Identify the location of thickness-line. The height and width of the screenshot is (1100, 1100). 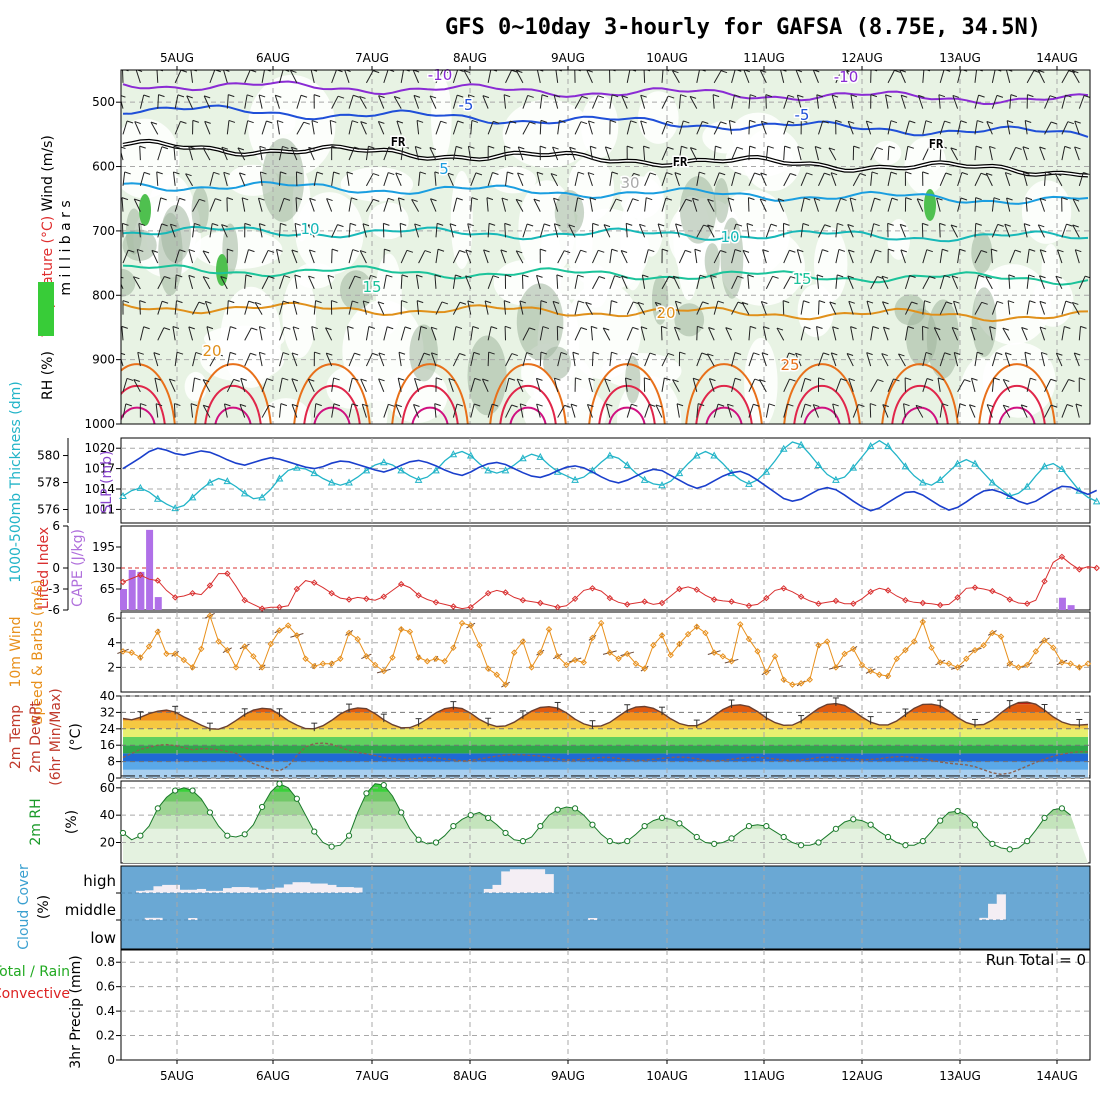
(609, 474).